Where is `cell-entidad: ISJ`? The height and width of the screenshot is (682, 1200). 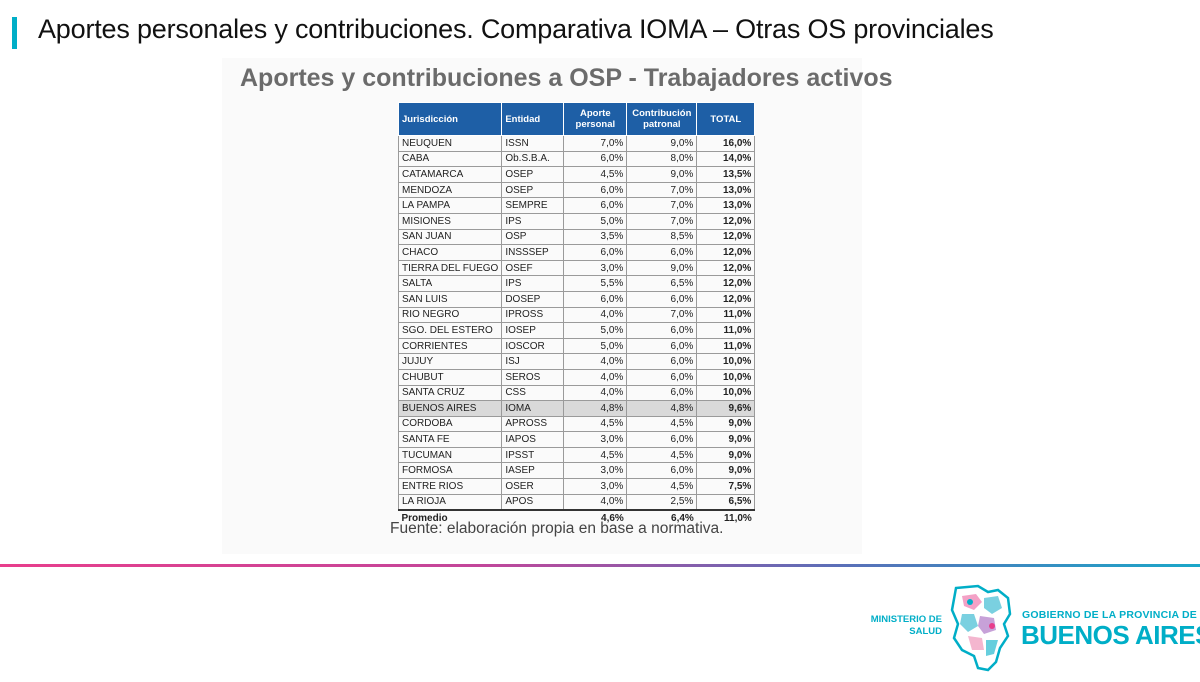
cell-entidad: ISJ is located at coordinates (533, 361).